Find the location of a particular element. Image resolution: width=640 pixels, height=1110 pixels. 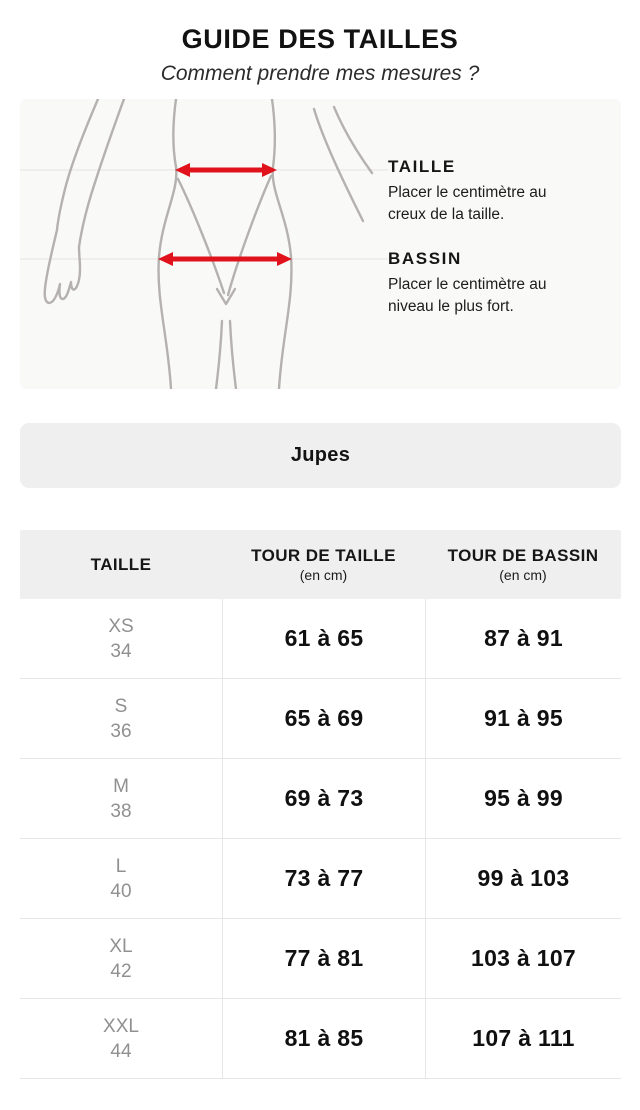

waist-range: 73 à 77 is located at coordinates (324, 878).